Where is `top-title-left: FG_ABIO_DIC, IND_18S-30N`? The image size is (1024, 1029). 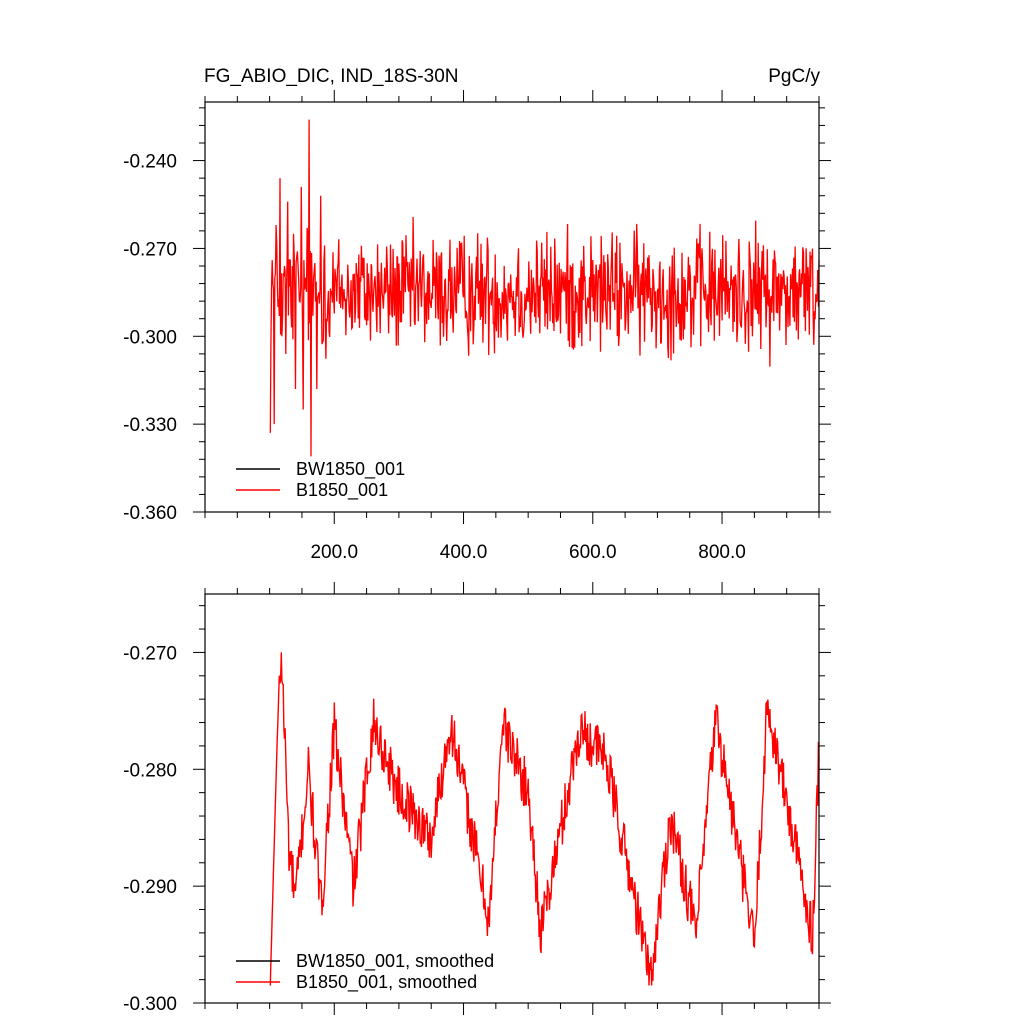 top-title-left: FG_ABIO_DIC, IND_18S-30N is located at coordinates (331, 76).